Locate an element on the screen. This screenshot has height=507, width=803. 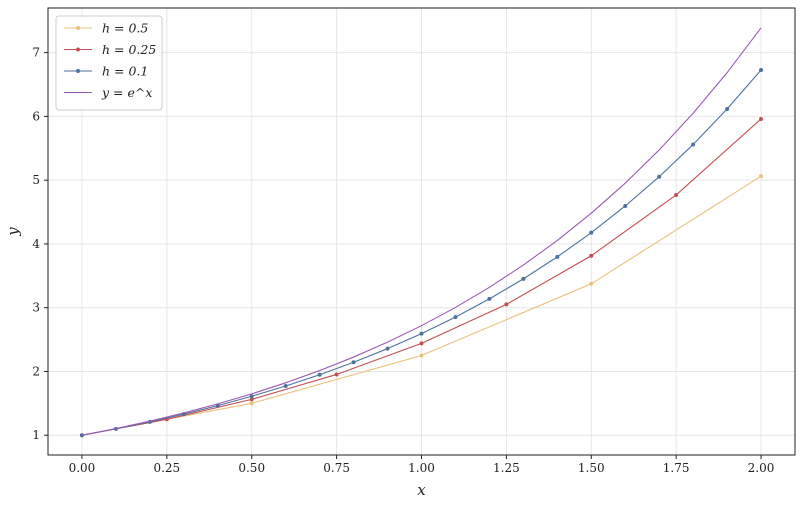
y-tick-label: 1 is located at coordinates (36, 435).